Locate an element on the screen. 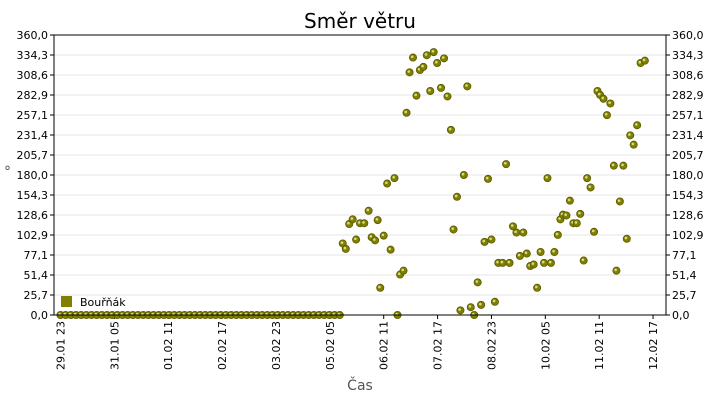 The image size is (720, 400). y-tick-label-right: 282,9 is located at coordinates (688, 95).